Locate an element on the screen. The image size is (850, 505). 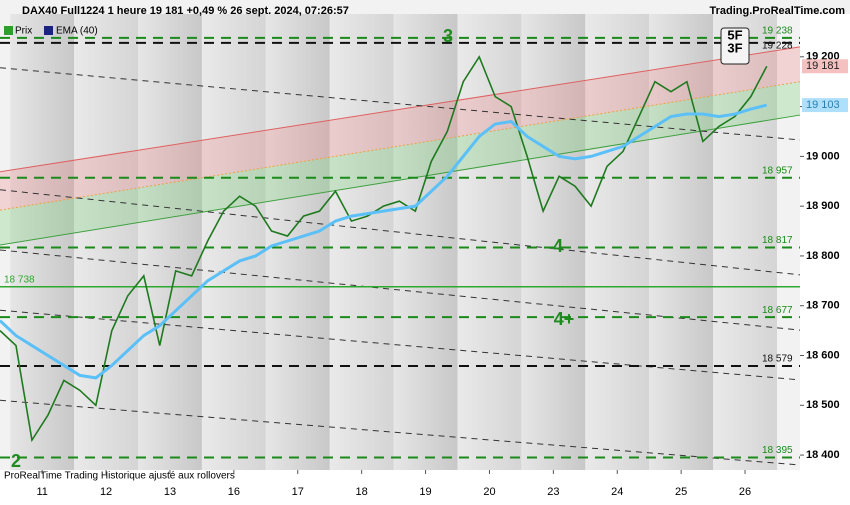
y-tick-label: 18 400 is located at coordinates (823, 455).